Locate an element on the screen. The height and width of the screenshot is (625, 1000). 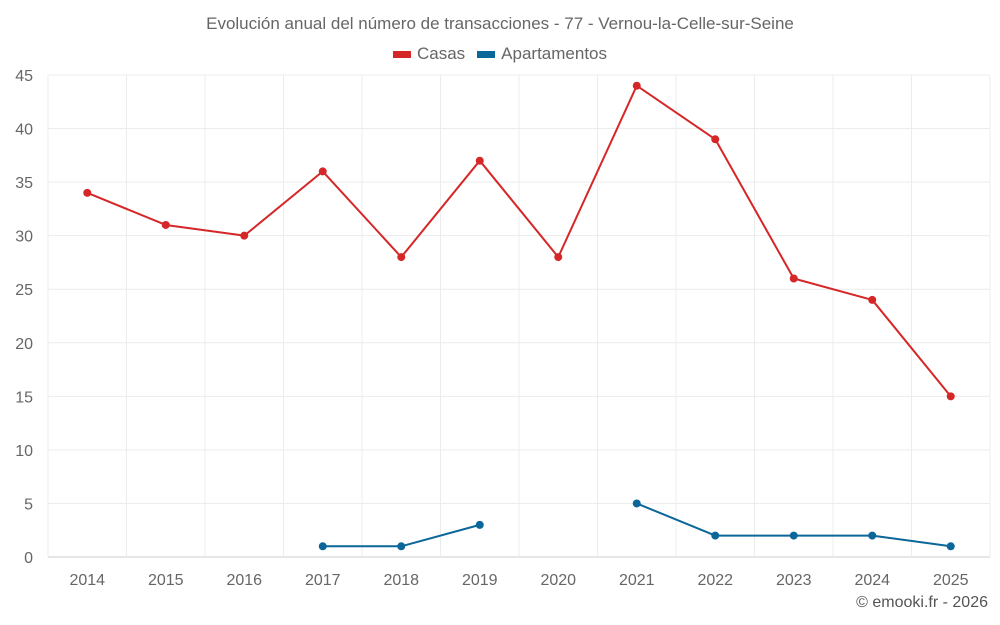
legend-swatch-casas is located at coordinates (401, 54).